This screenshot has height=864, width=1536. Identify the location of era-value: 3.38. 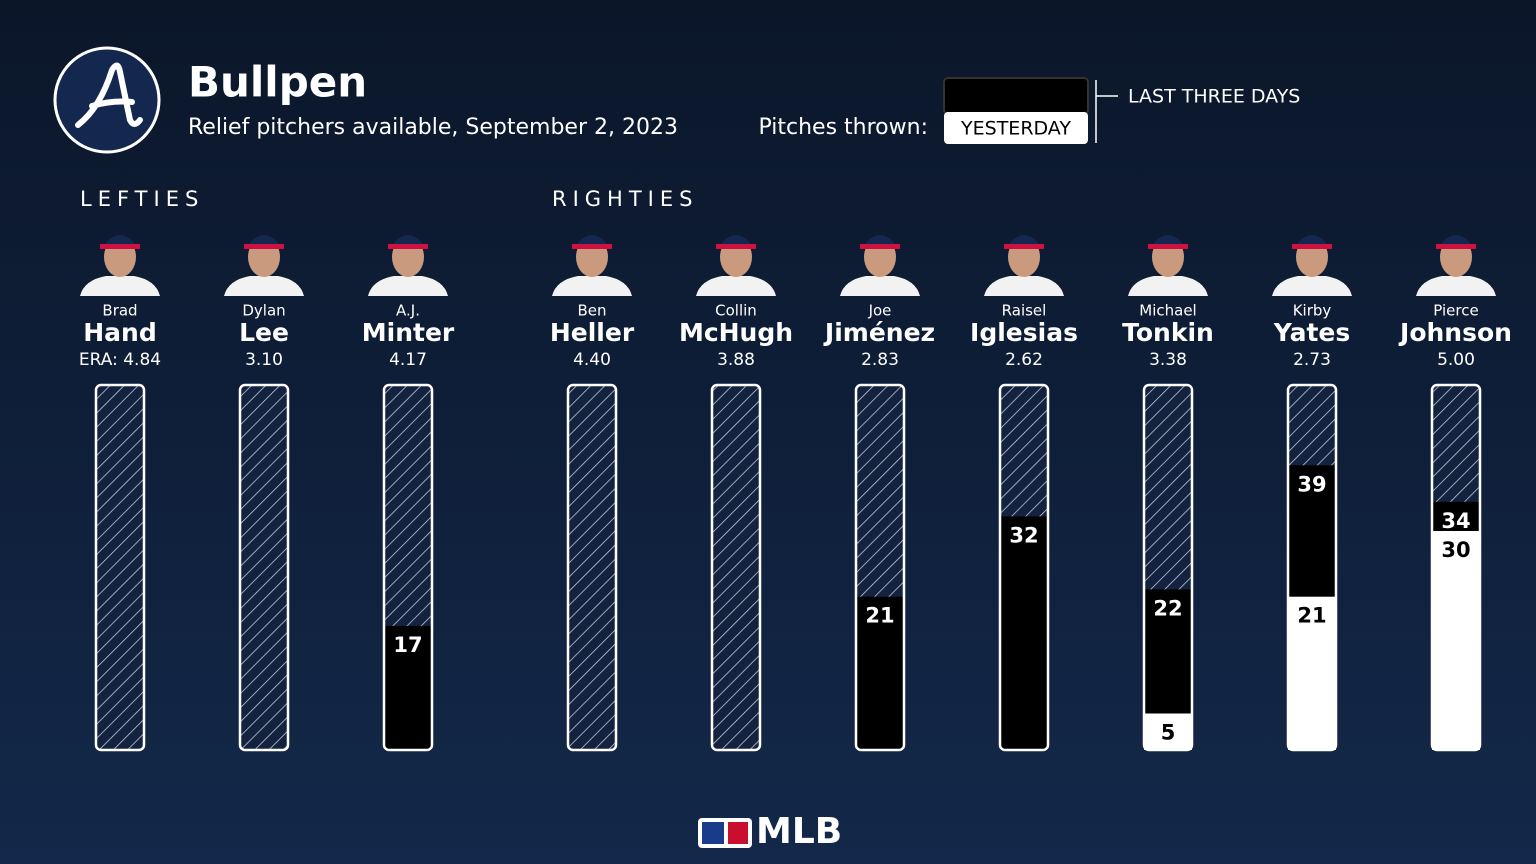
(1168, 360).